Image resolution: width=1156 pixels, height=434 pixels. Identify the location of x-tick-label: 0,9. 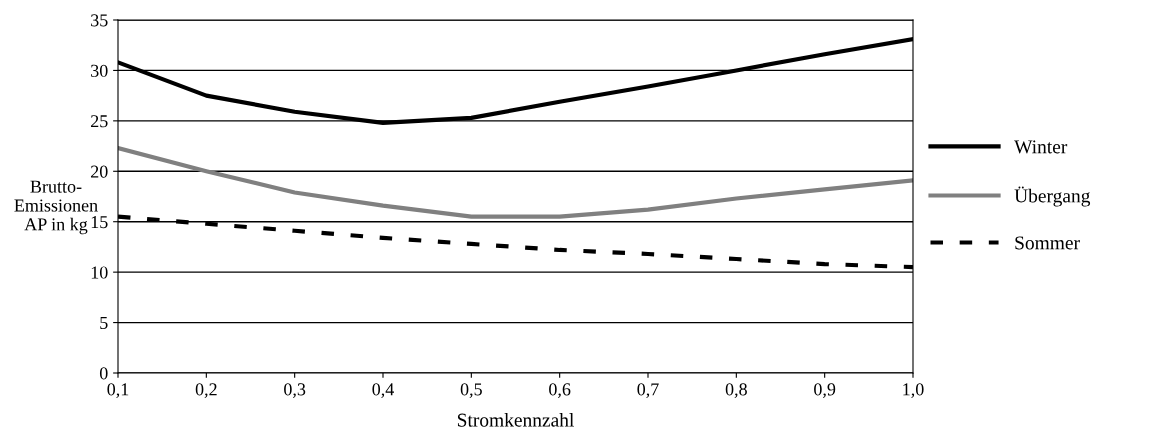
(825, 391).